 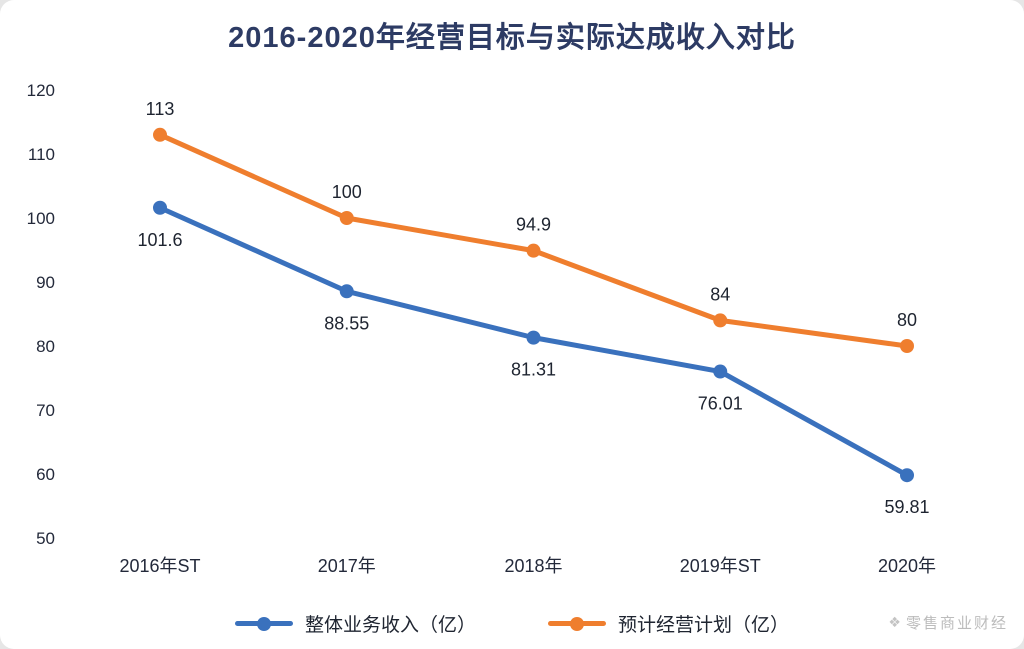 I want to click on data-point-value-label: 76.01, so click(x=720, y=404).